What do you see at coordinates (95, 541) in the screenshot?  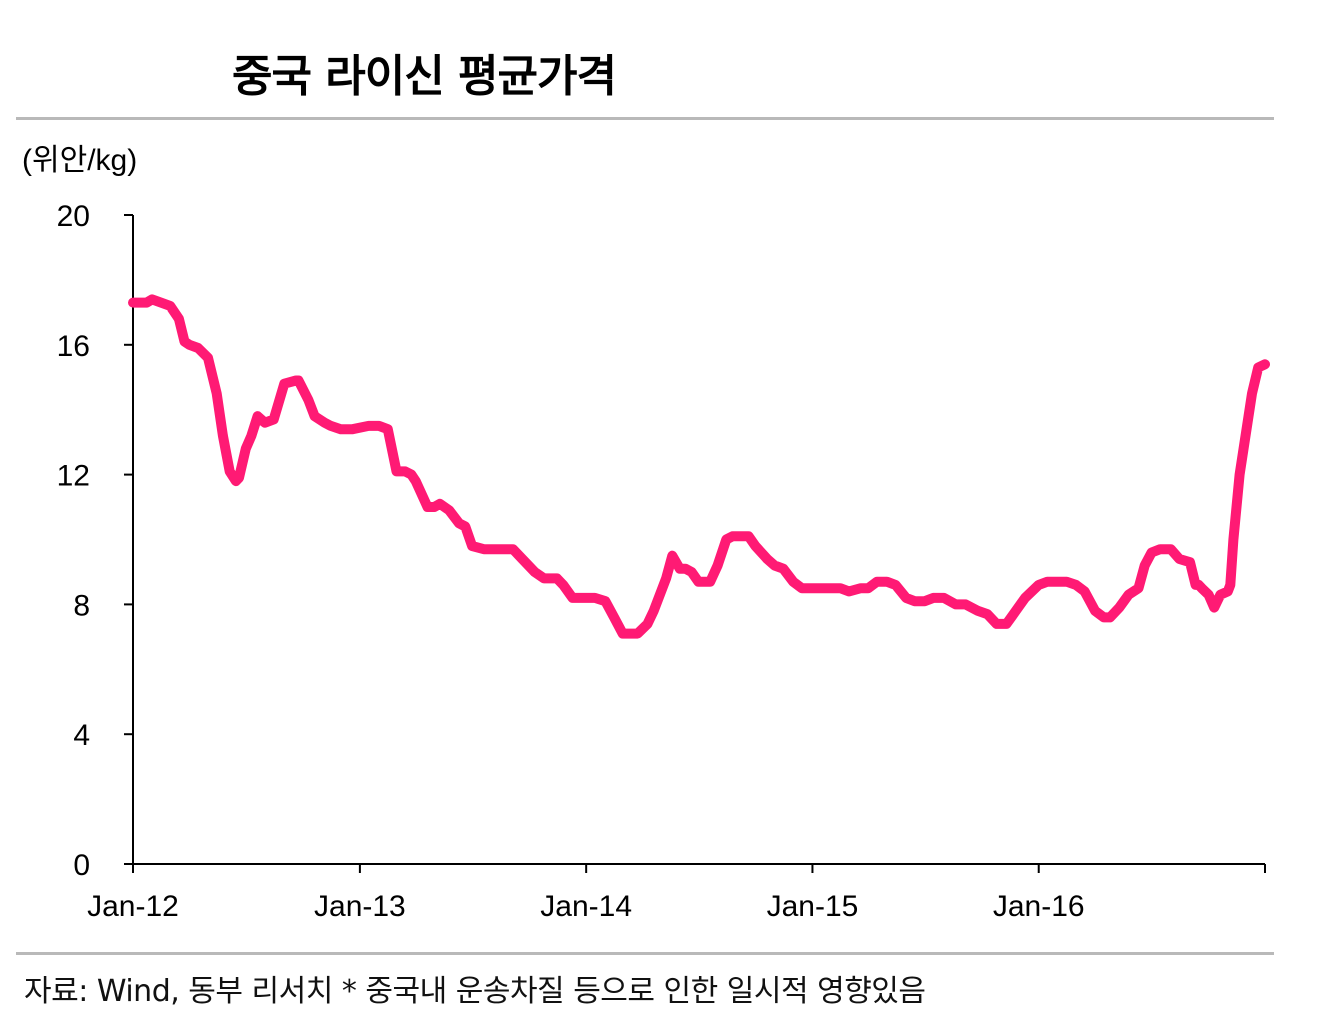 I see `y-axis: 0 4 8 12 16 20` at bounding box center [95, 541].